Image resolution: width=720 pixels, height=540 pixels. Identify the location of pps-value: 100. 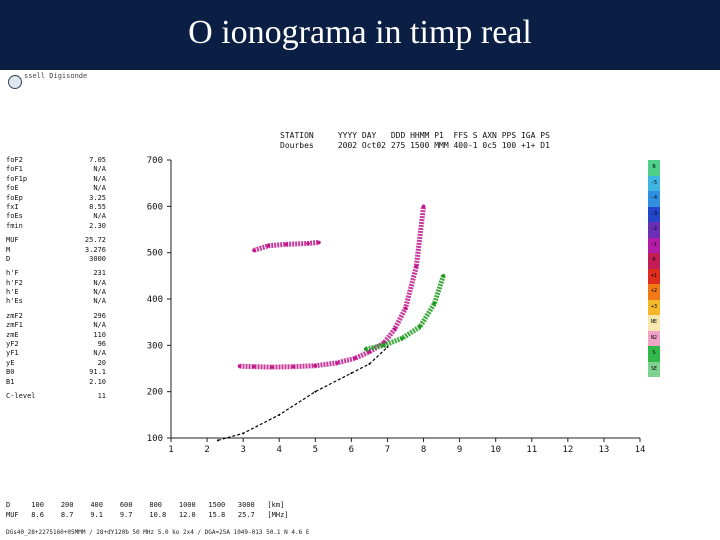
(509, 145).